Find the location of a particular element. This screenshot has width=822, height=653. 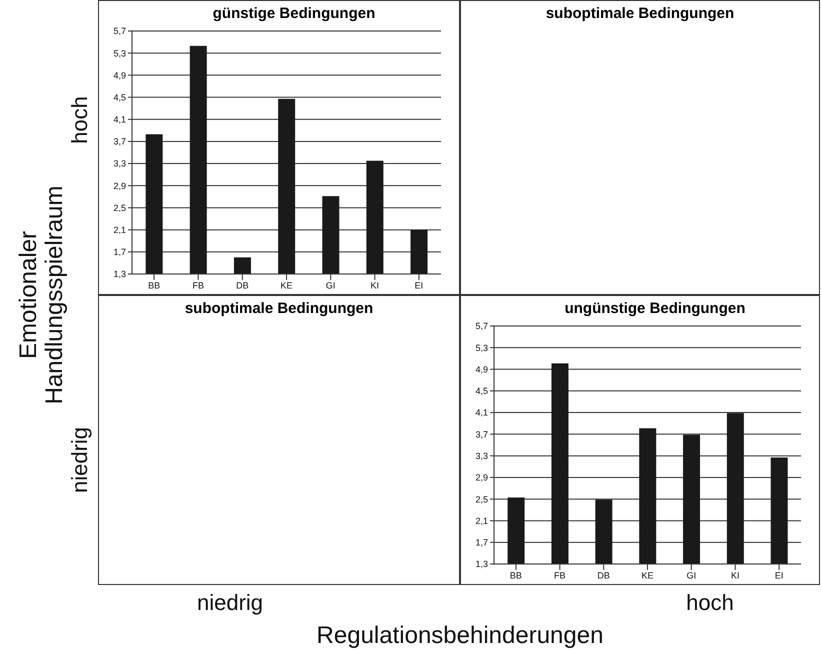

chart-title: ungünstige Bedingungen is located at coordinates (655, 308).